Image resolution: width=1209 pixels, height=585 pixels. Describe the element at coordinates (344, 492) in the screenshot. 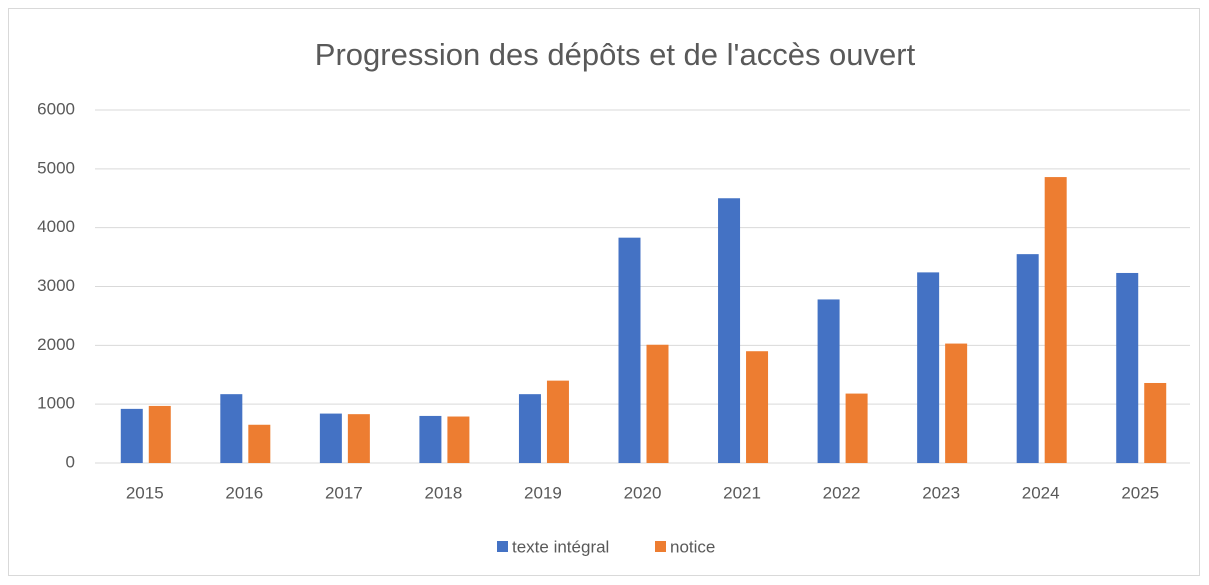

I see `x-tick-label: 2017` at that location.